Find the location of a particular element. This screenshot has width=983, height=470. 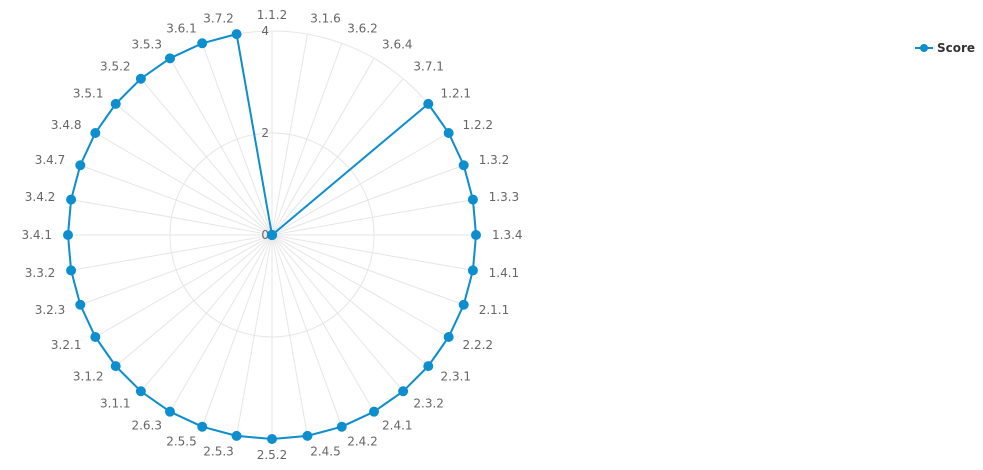

grid-spoke-3.1.1 is located at coordinates (206, 313).